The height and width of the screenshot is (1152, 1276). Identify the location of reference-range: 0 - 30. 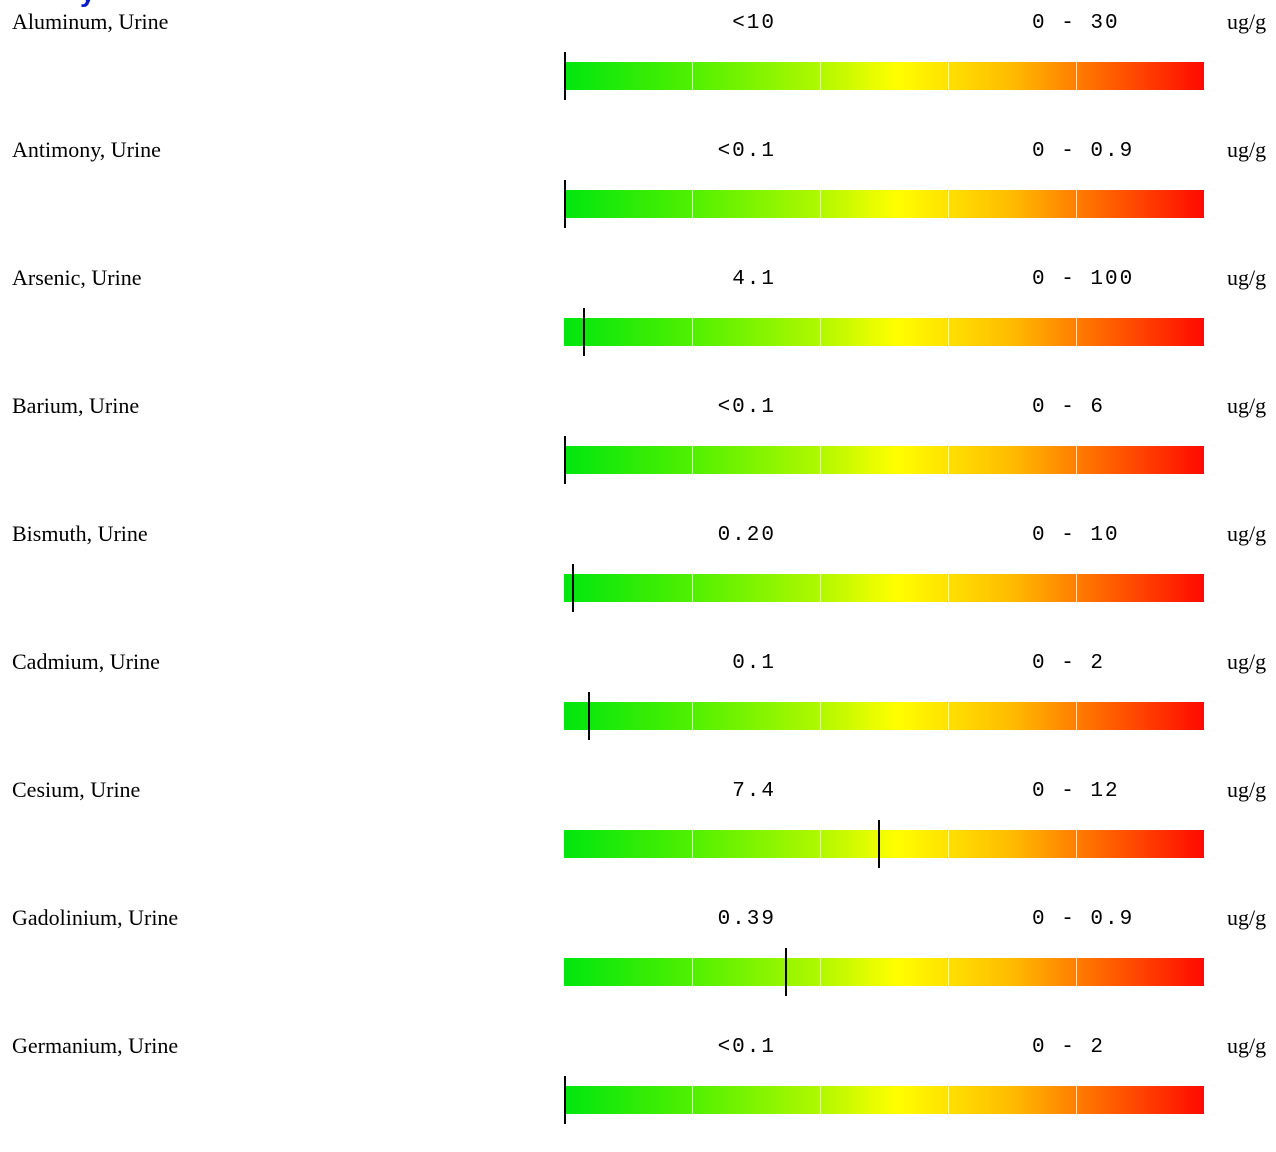
(1076, 23).